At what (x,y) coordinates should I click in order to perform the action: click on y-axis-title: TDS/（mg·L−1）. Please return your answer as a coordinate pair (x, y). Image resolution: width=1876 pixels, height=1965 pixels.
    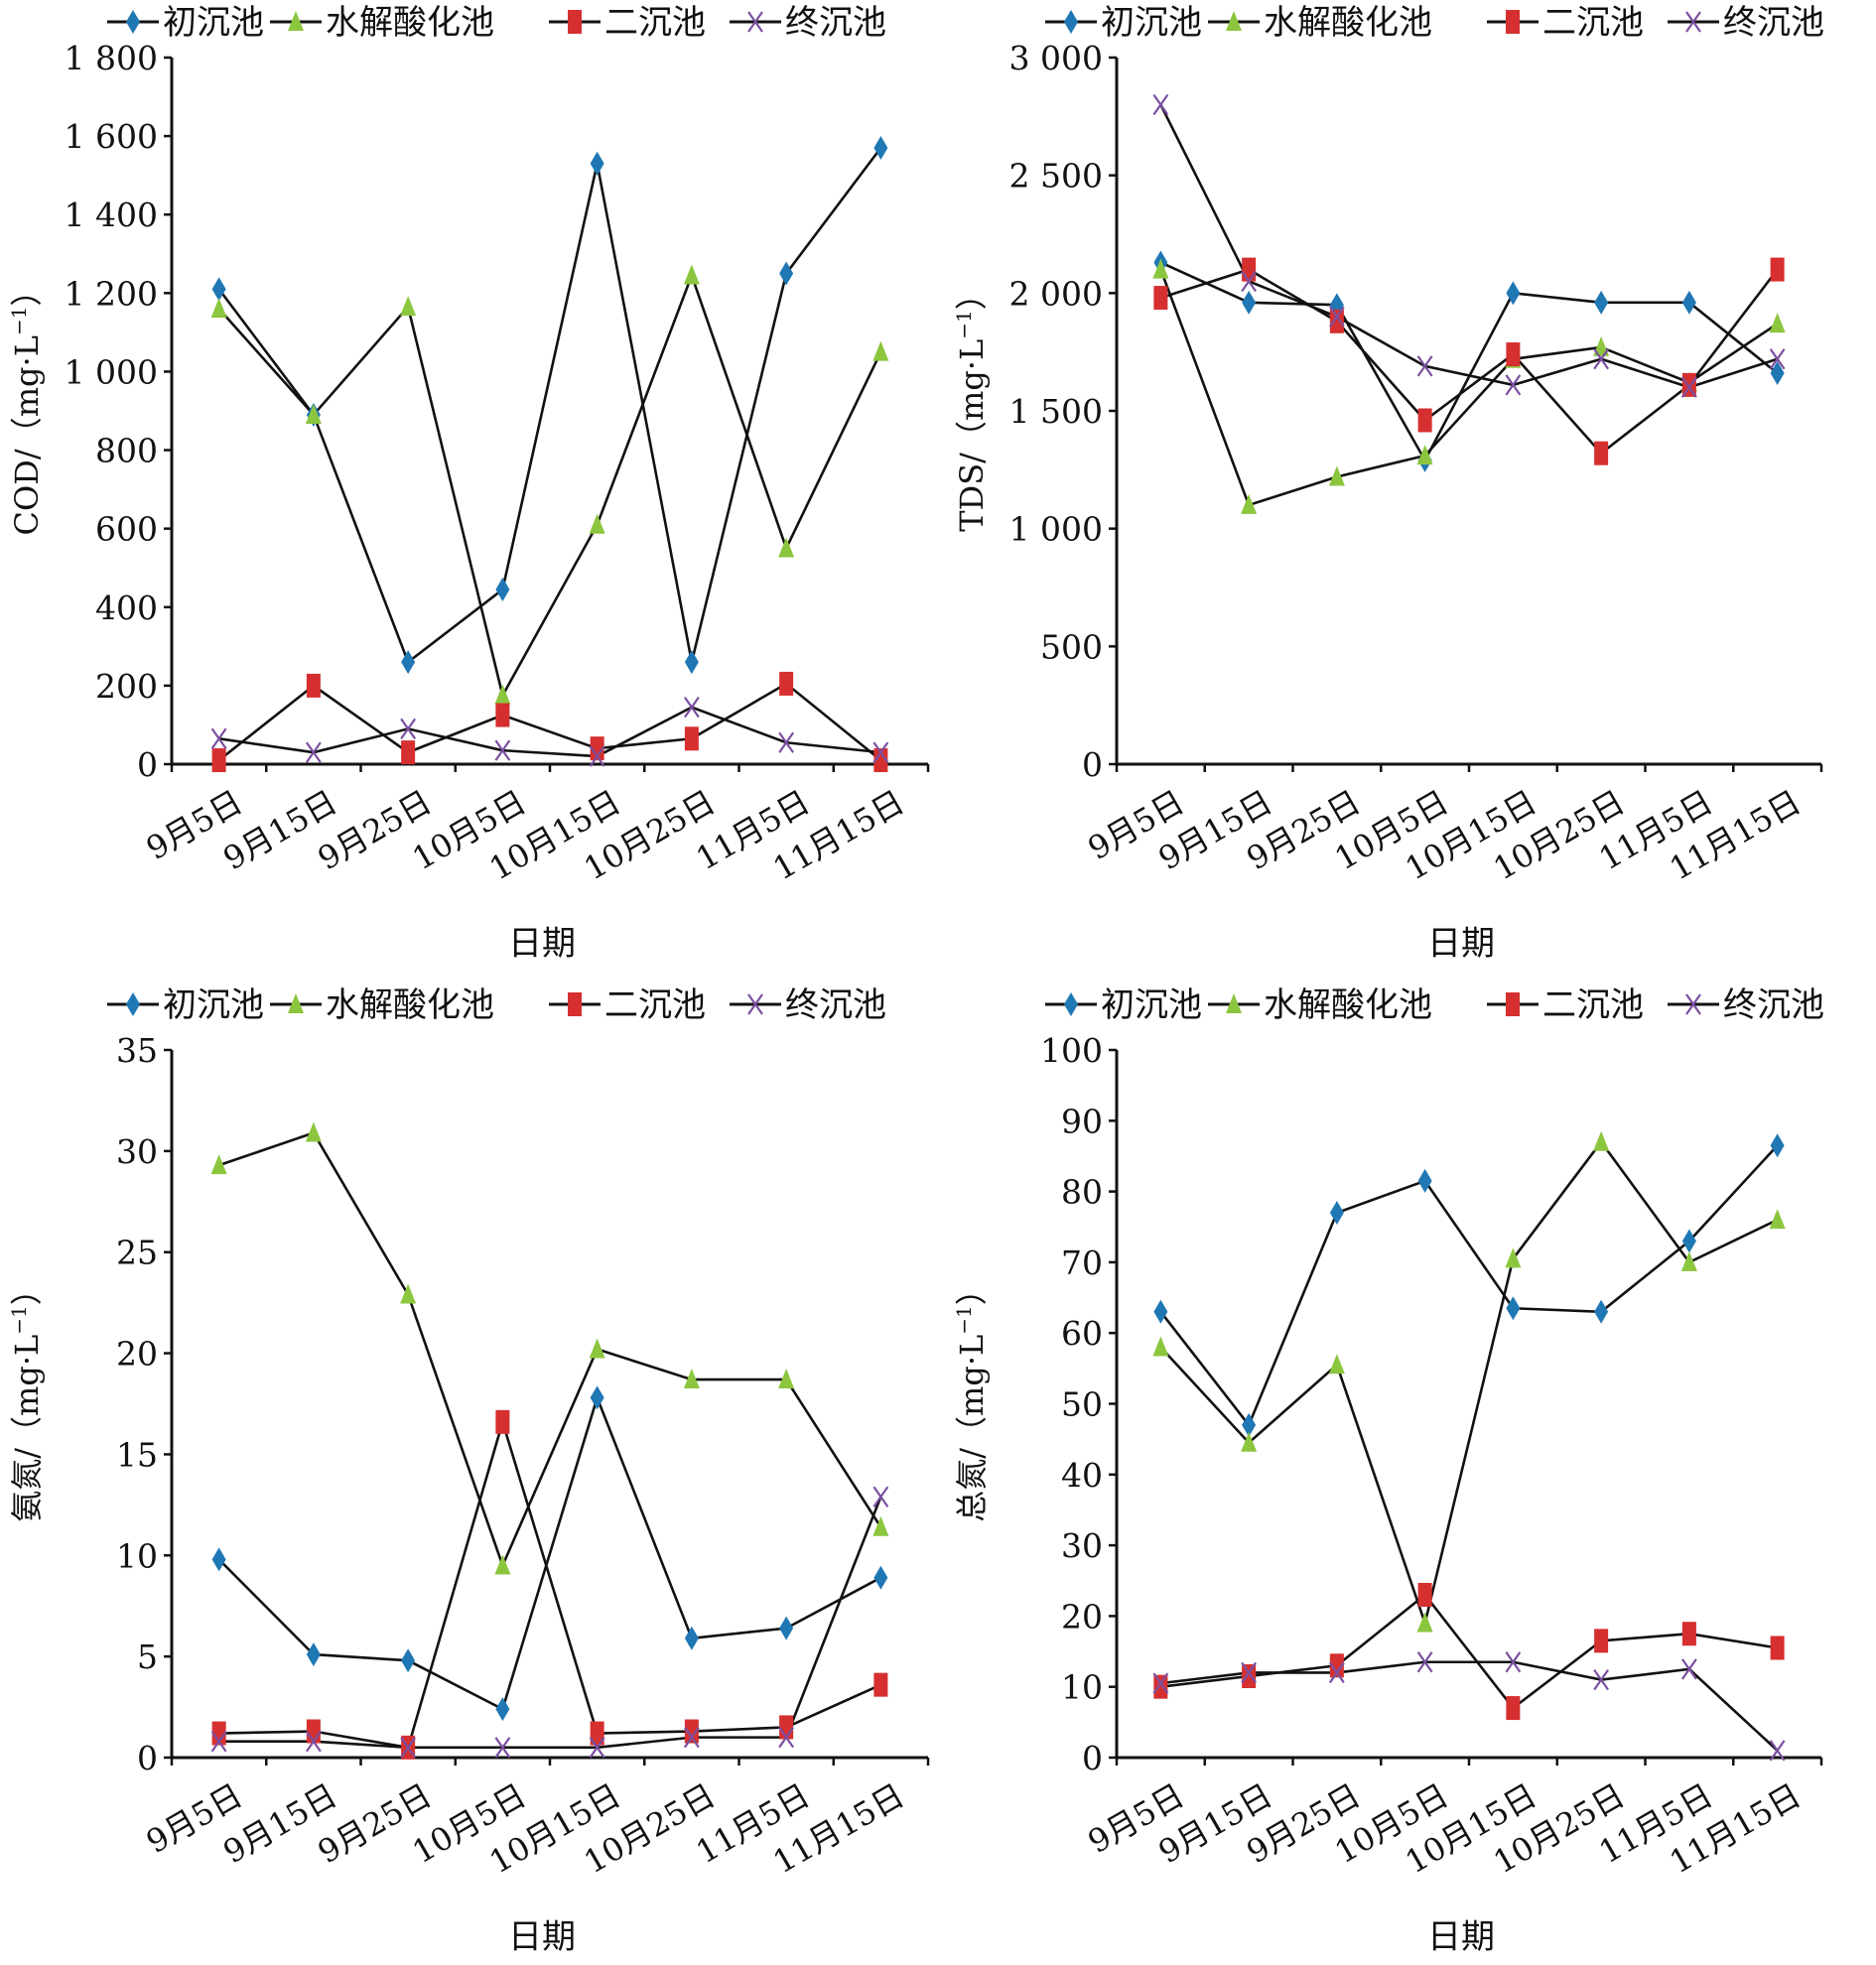
    Looking at the image, I should click on (971, 404).